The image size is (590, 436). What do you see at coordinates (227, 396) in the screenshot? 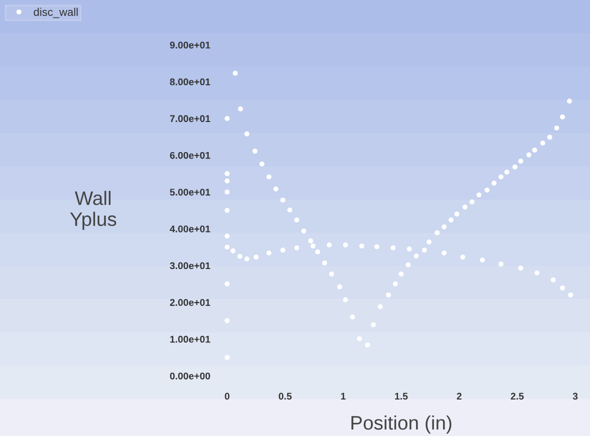
I see `x-tick-label: 0` at bounding box center [227, 396].